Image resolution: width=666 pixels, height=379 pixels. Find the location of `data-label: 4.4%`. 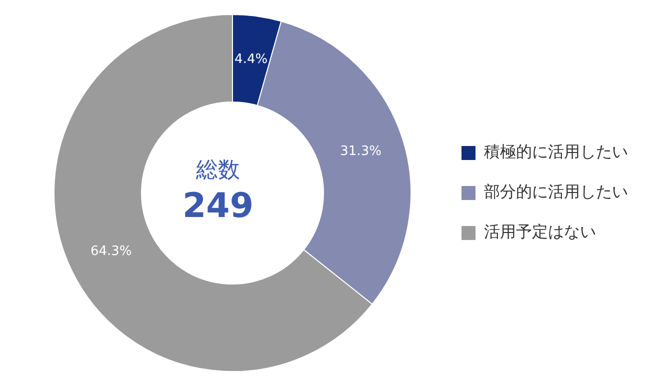

data-label: 4.4% is located at coordinates (251, 59).